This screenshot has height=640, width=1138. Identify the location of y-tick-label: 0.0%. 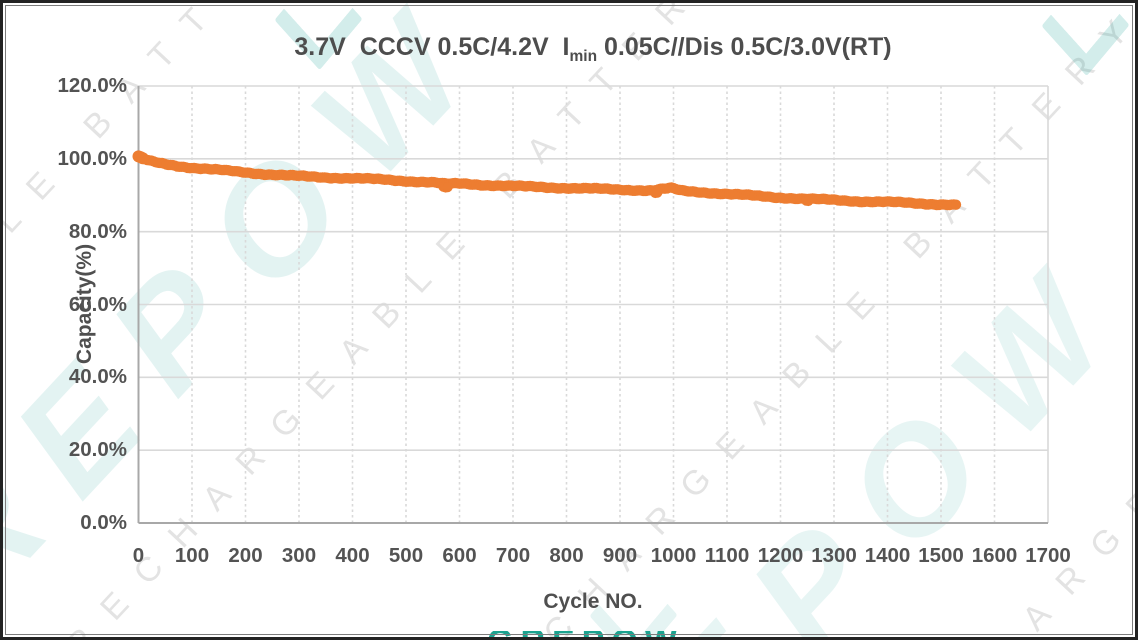
(103, 522).